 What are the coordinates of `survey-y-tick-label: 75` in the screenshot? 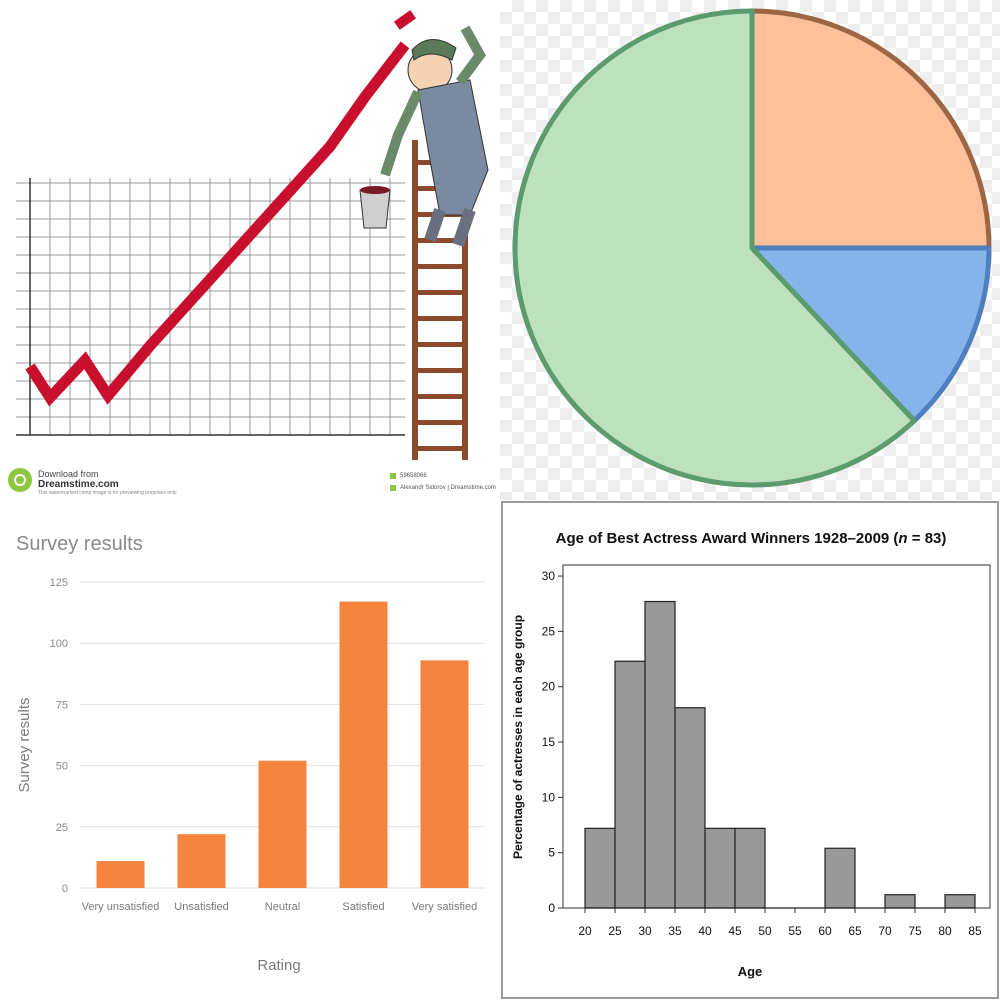 It's located at (62, 705).